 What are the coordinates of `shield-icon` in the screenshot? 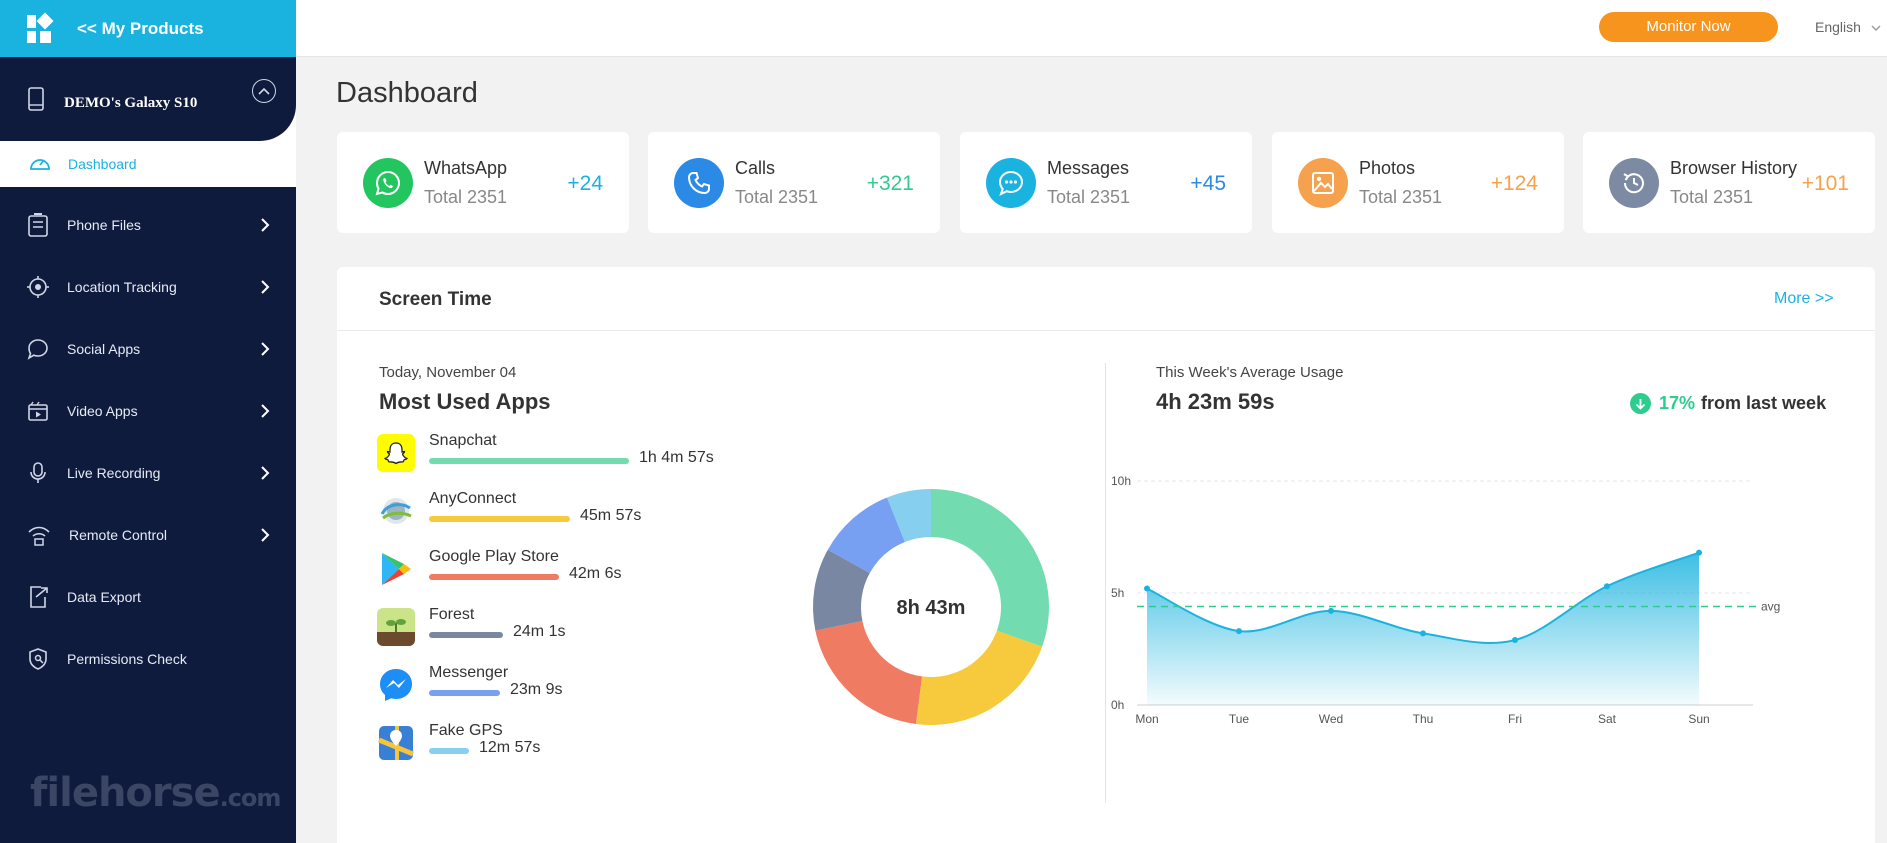 It's located at (38, 659).